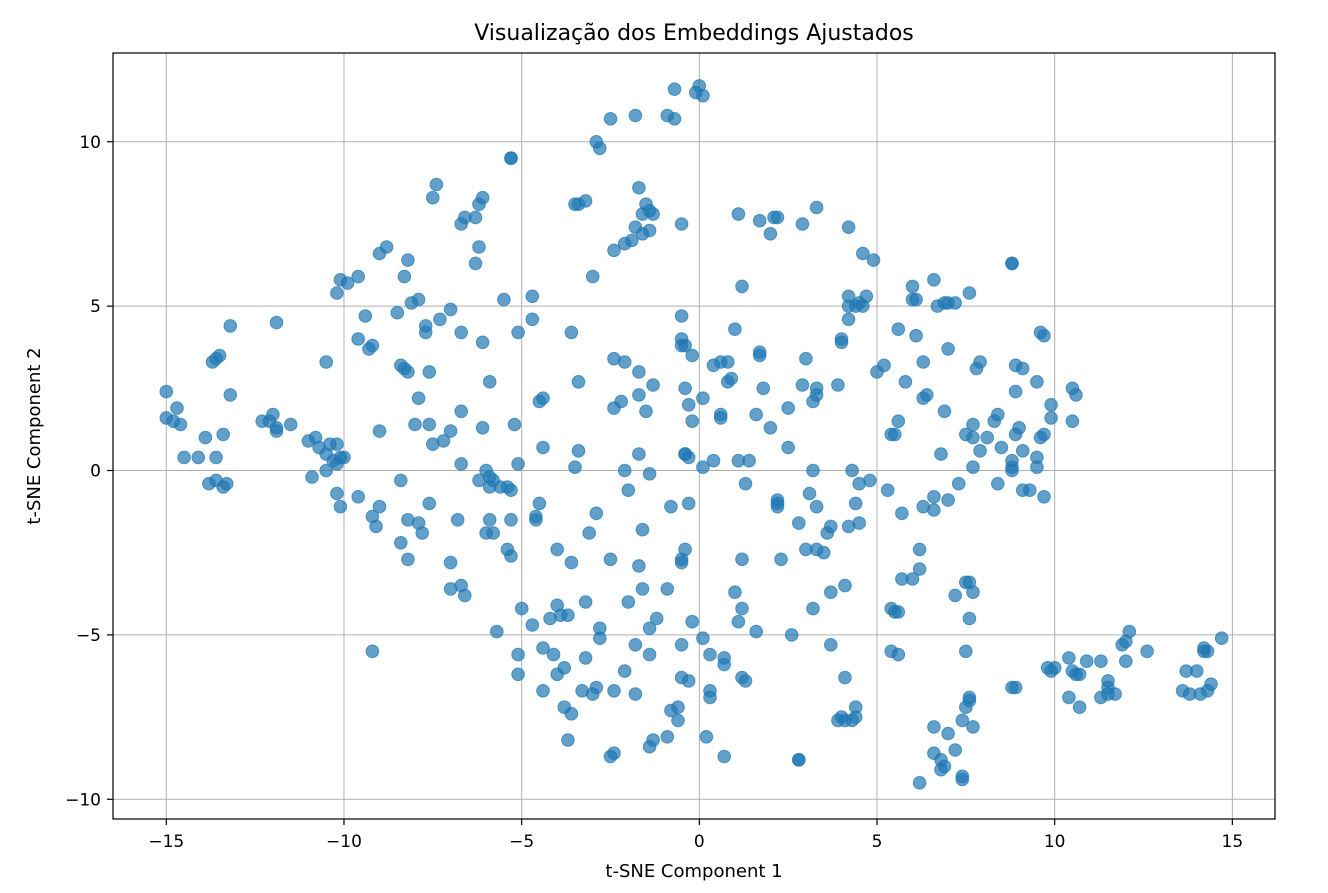  What do you see at coordinates (34, 435) in the screenshot?
I see `y-axis-label: t-SNE Component 2` at bounding box center [34, 435].